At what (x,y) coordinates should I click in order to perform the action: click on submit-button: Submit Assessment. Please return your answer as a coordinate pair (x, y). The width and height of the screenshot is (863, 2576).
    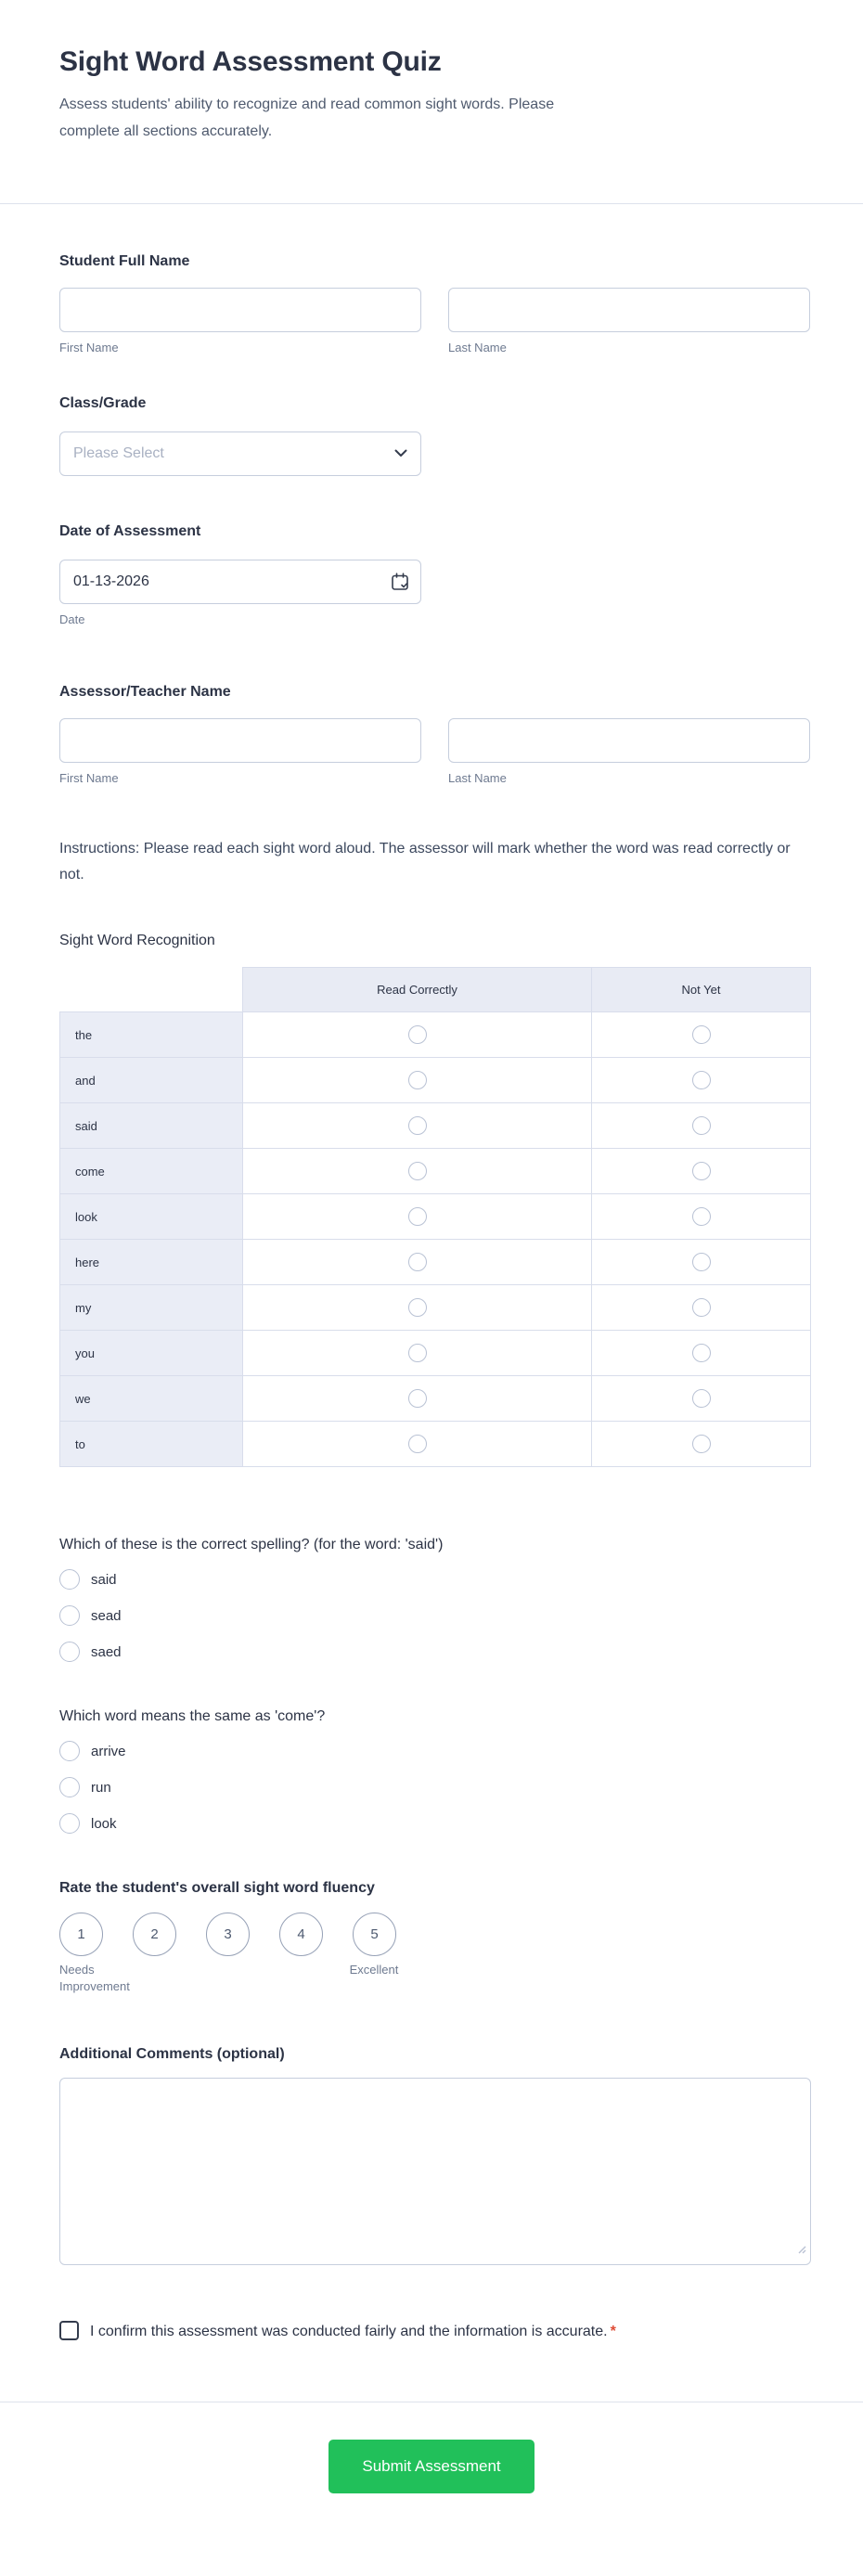
    Looking at the image, I should click on (431, 2466).